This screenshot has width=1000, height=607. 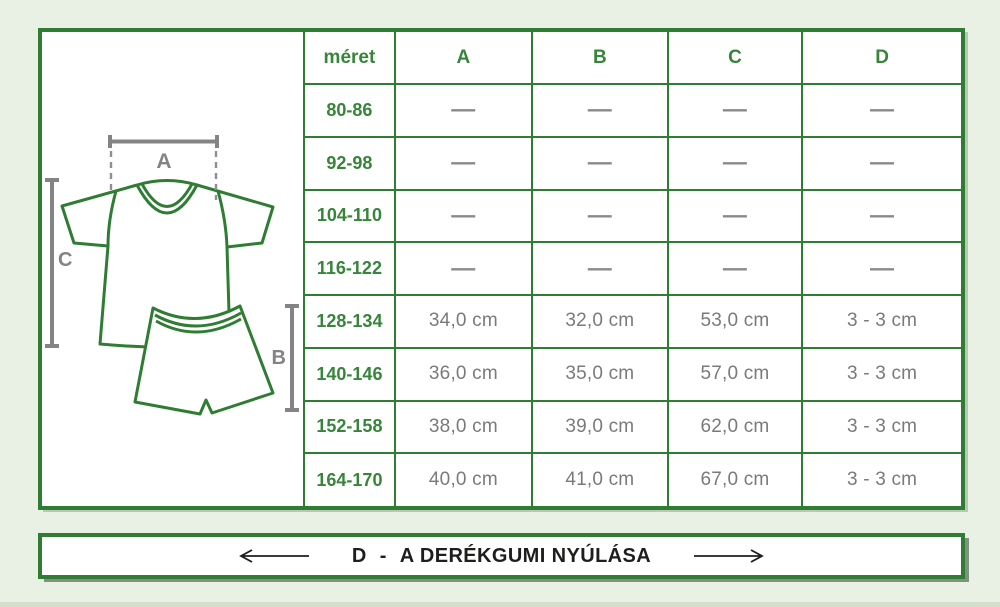 I want to click on legend-banner: D - A DERÉKGUMI NYÚLÁSA, so click(x=501, y=556).